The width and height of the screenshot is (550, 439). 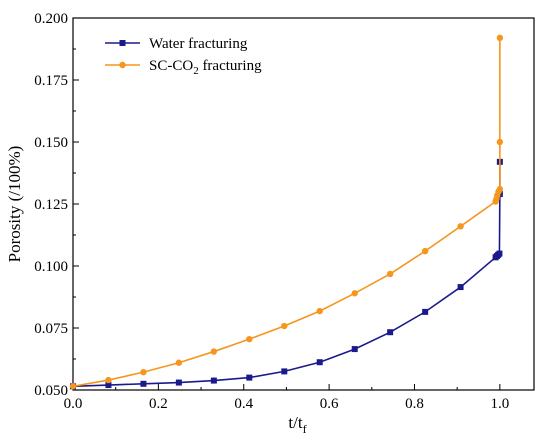 What do you see at coordinates (51, 81) in the screenshot?
I see `y-tick-label: 0.175` at bounding box center [51, 81].